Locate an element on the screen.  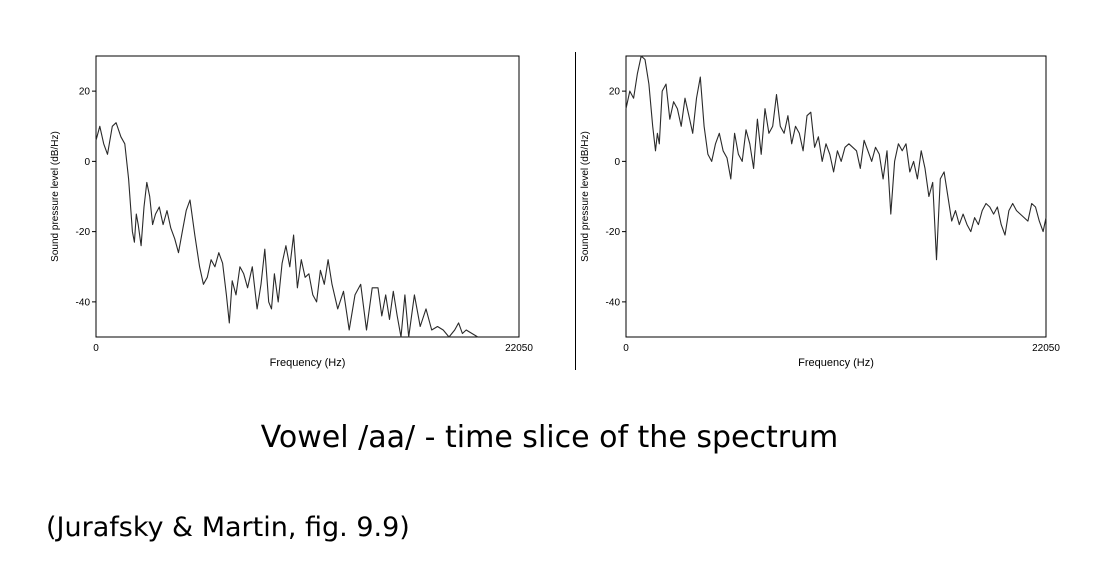
panel-divider is located at coordinates (575, 211).